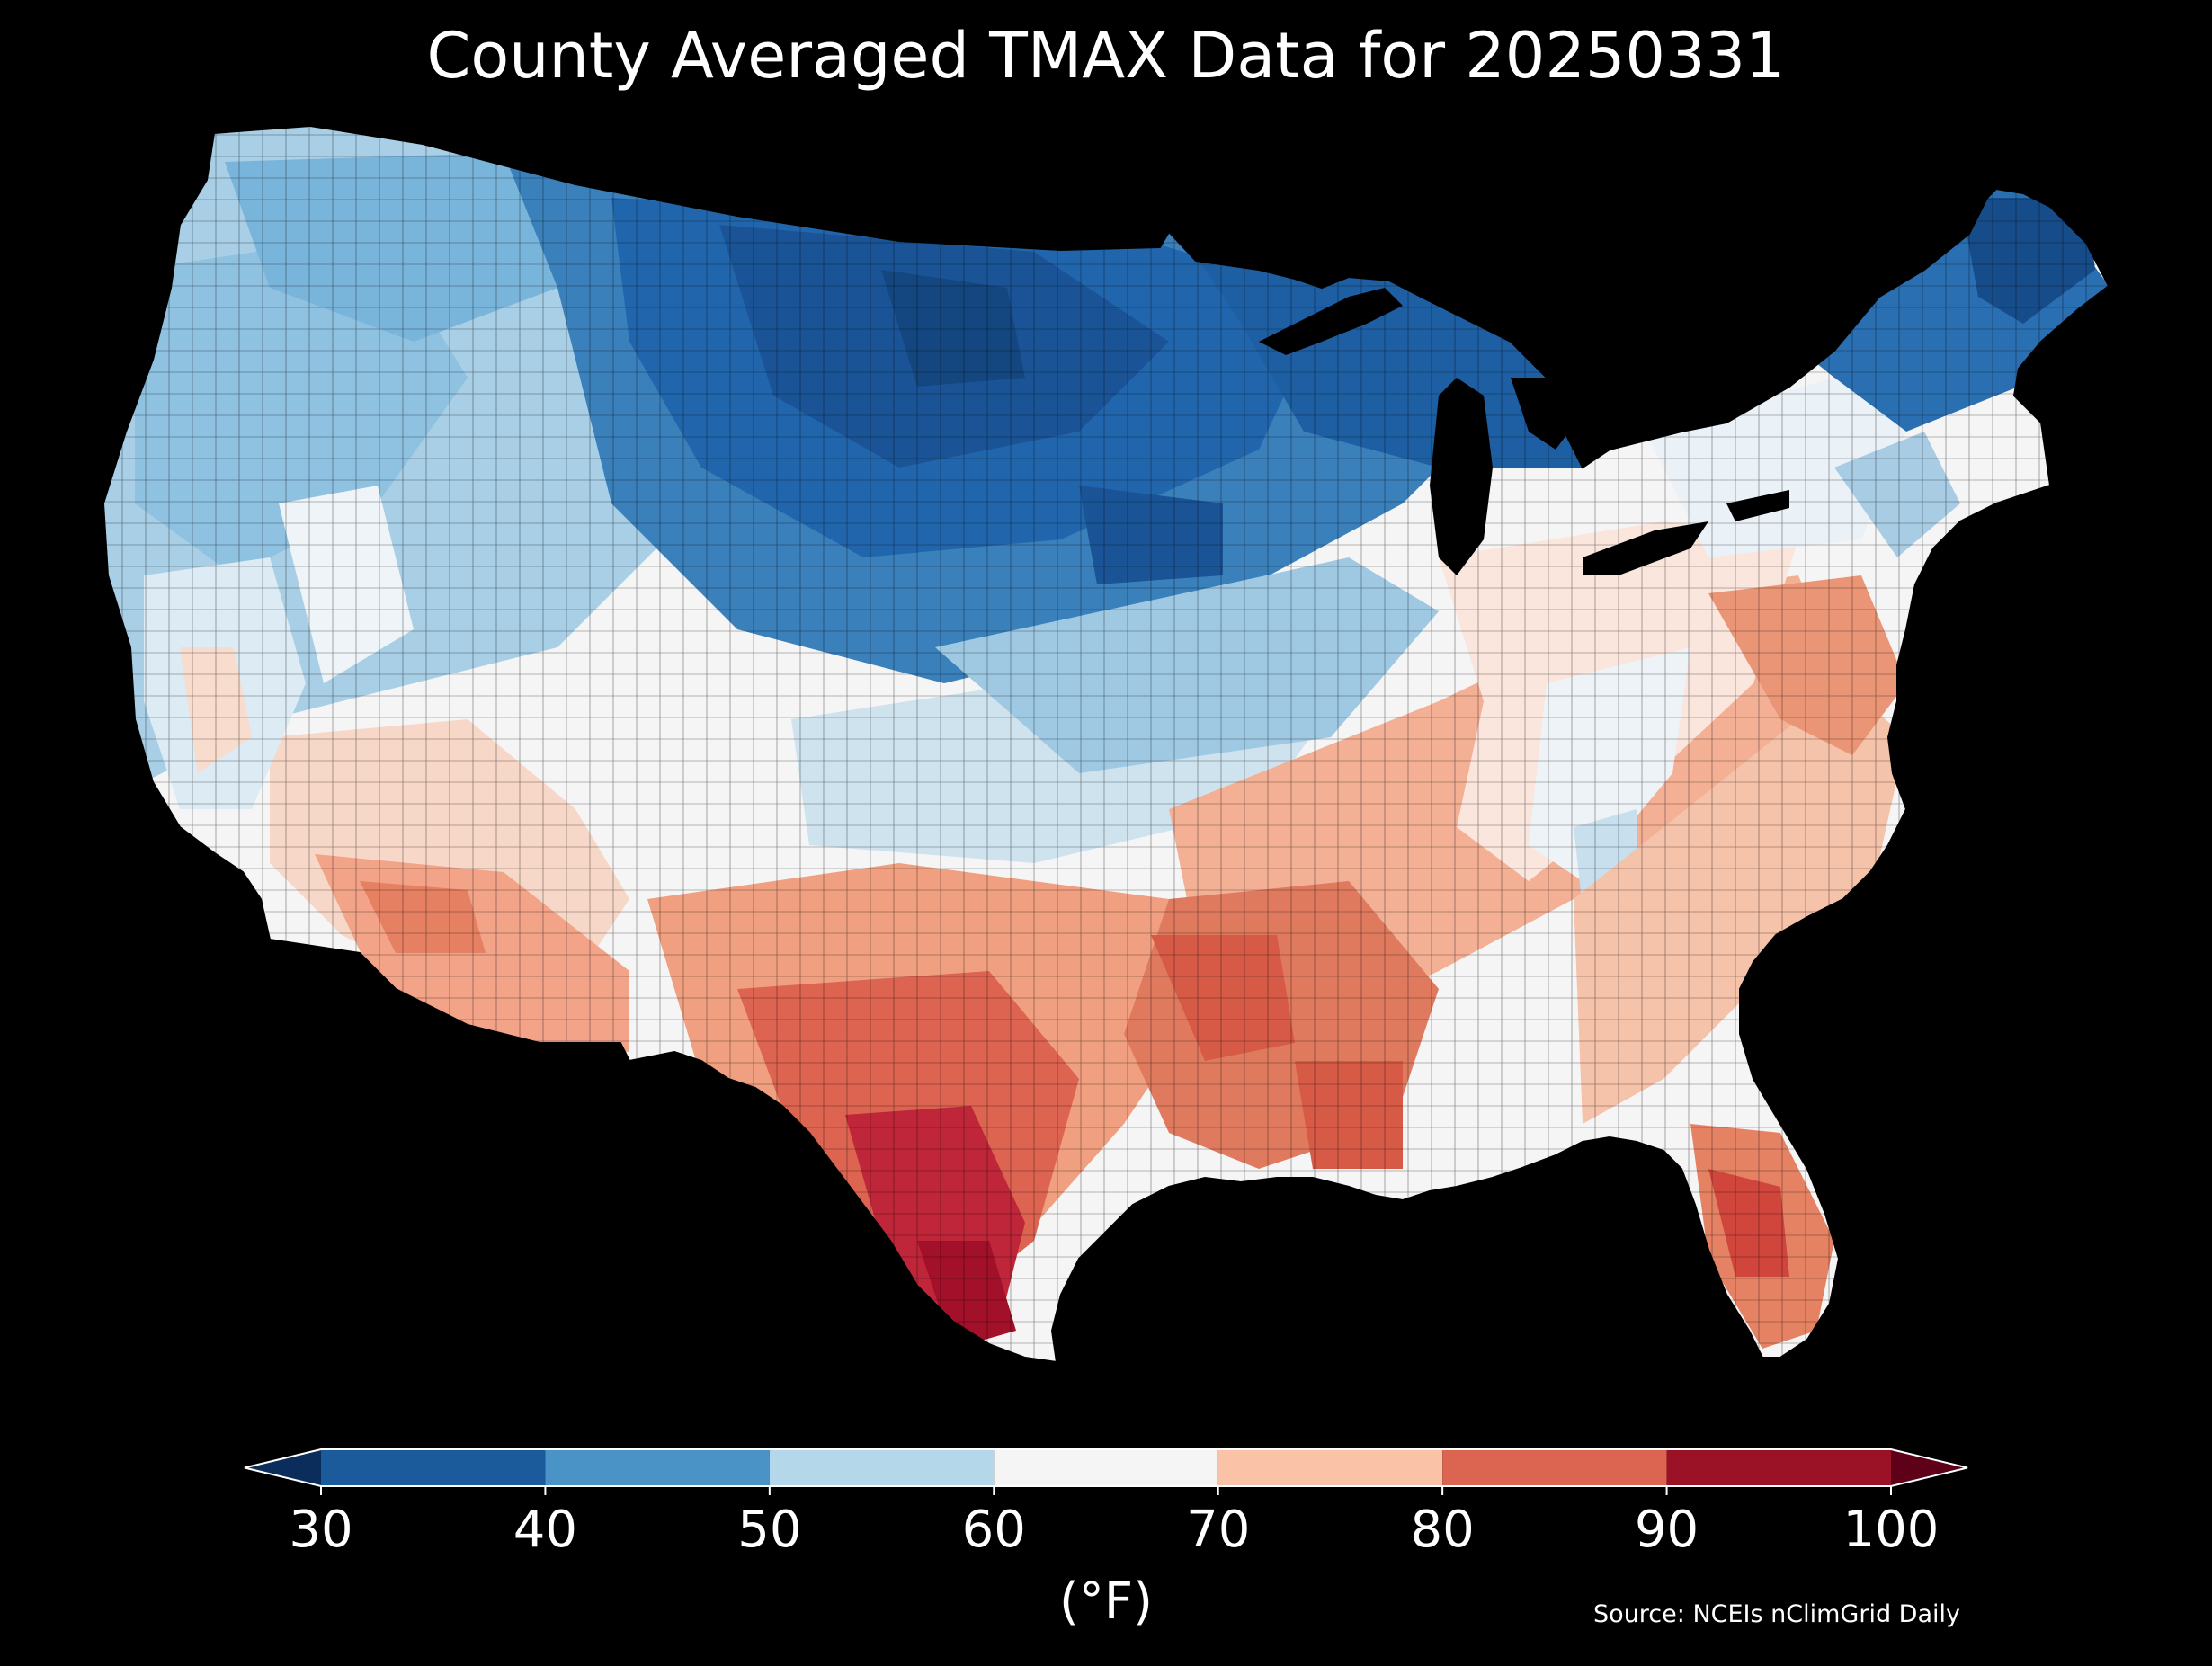 The width and height of the screenshot is (2212, 1666). Describe the element at coordinates (993, 1530) in the screenshot. I see `colorbar-tick-label: 60` at that location.